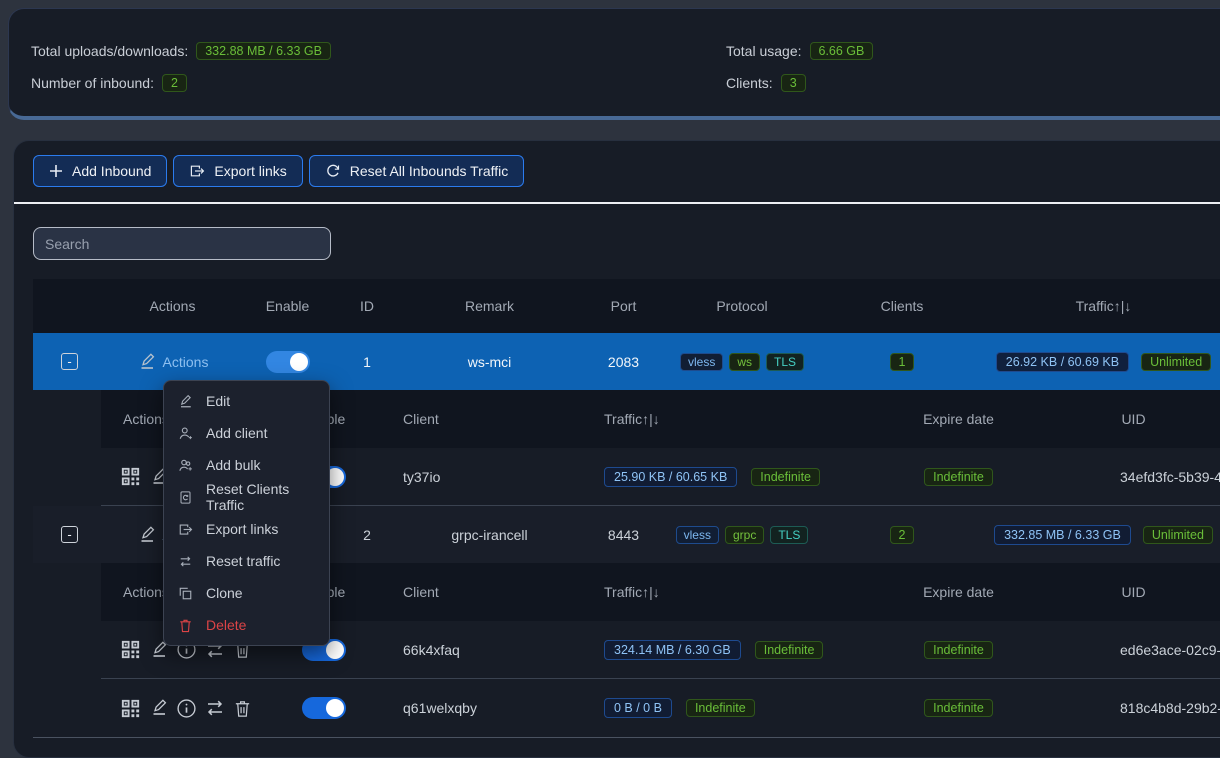 The width and height of the screenshot is (1220, 758). I want to click on menu-item-label: Reset traffic, so click(243, 561).